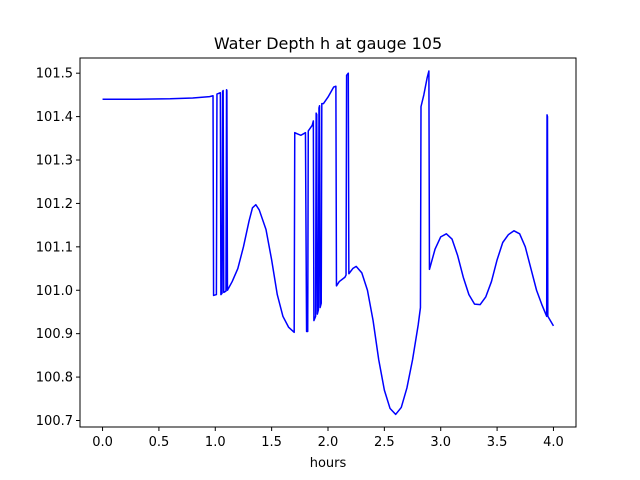 This screenshot has width=640, height=480. What do you see at coordinates (102, 442) in the screenshot?
I see `x-tick-label: 0.0` at bounding box center [102, 442].